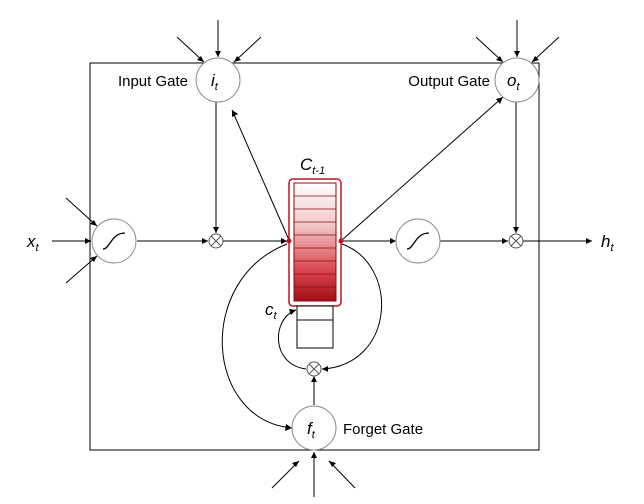  What do you see at coordinates (216, 241) in the screenshot?
I see `input-multiplier-node` at bounding box center [216, 241].